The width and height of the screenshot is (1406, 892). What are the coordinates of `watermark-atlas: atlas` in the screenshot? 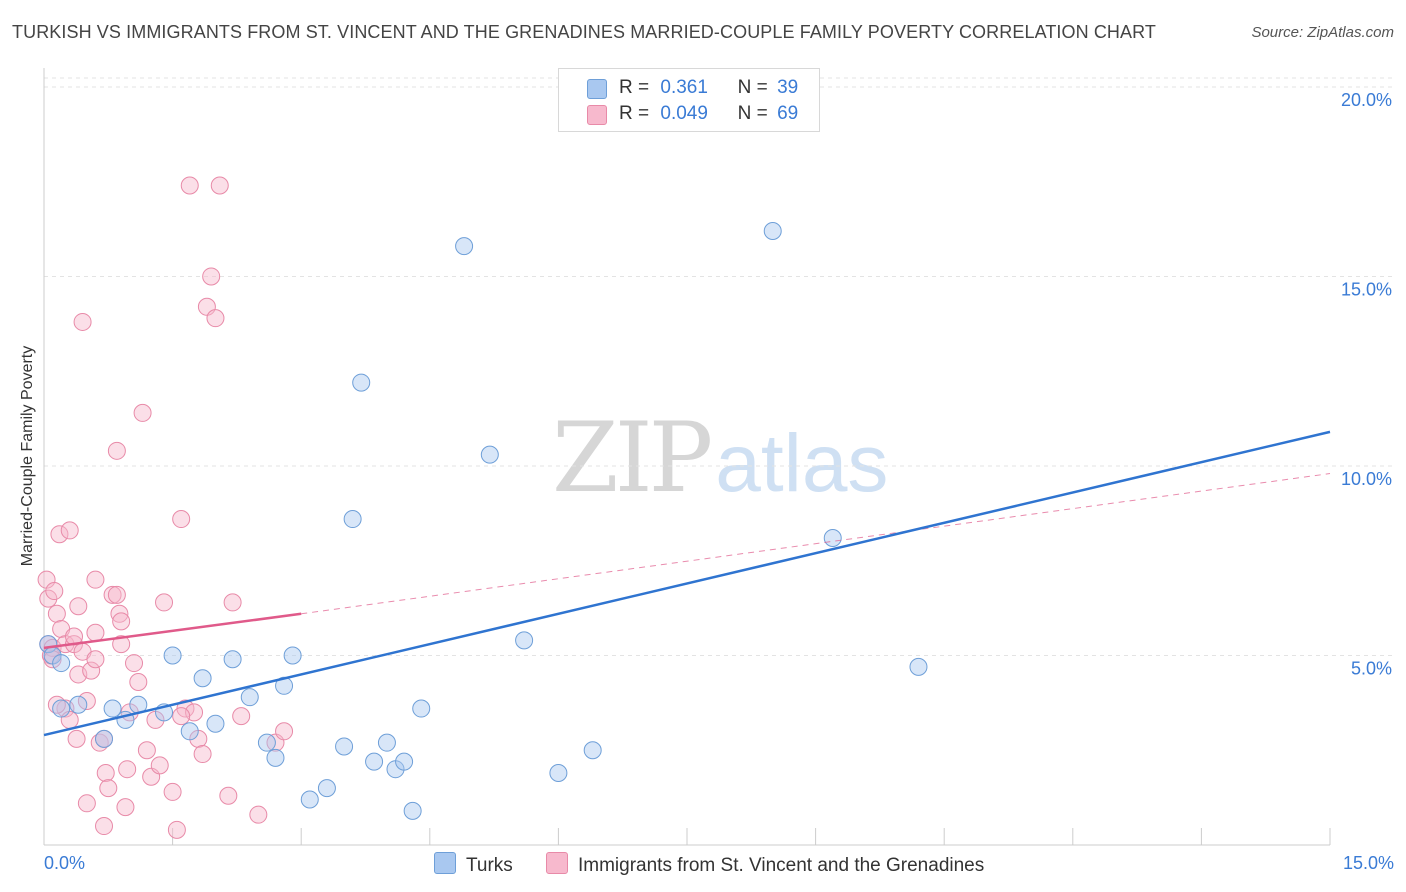 It's located at (802, 463).